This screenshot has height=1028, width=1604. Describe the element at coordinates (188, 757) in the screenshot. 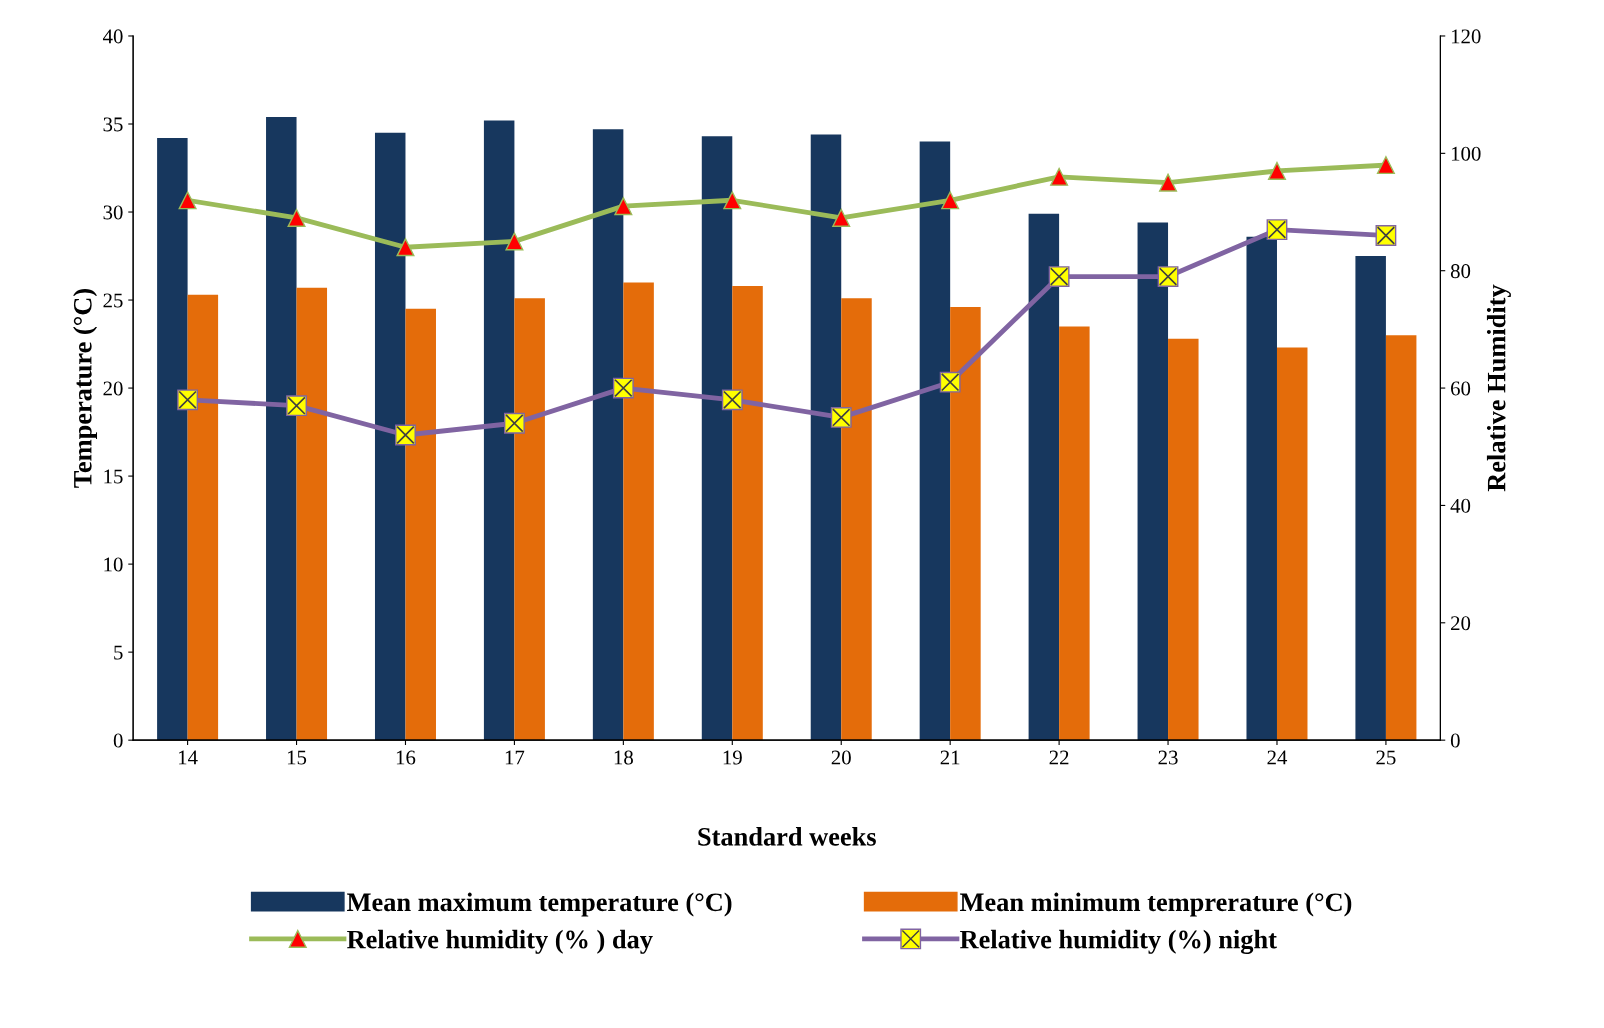

I see `x-tick-label: 14` at that location.